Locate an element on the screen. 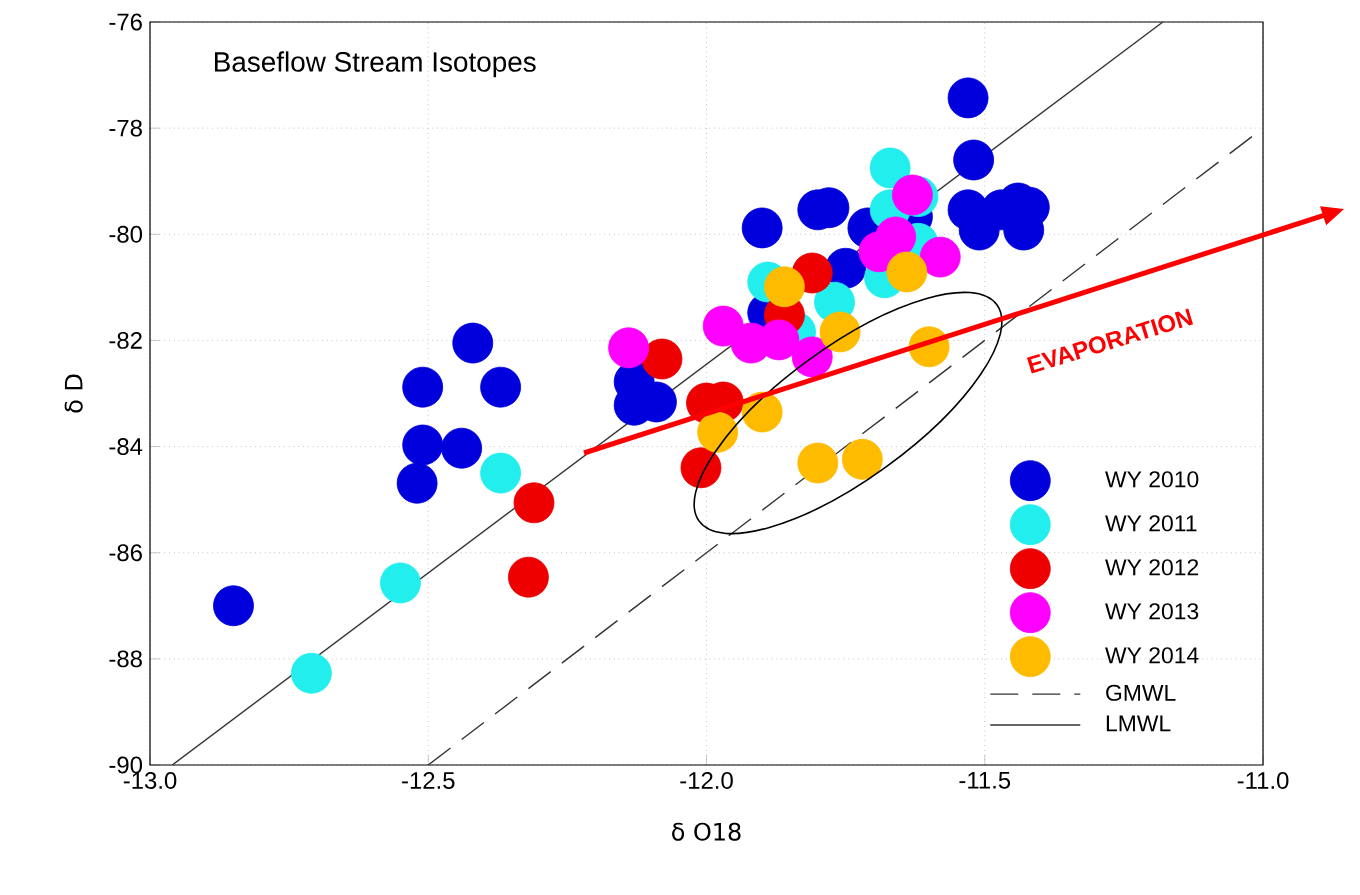 The width and height of the screenshot is (1360, 895). y-axis-title: δ D is located at coordinates (73, 393).